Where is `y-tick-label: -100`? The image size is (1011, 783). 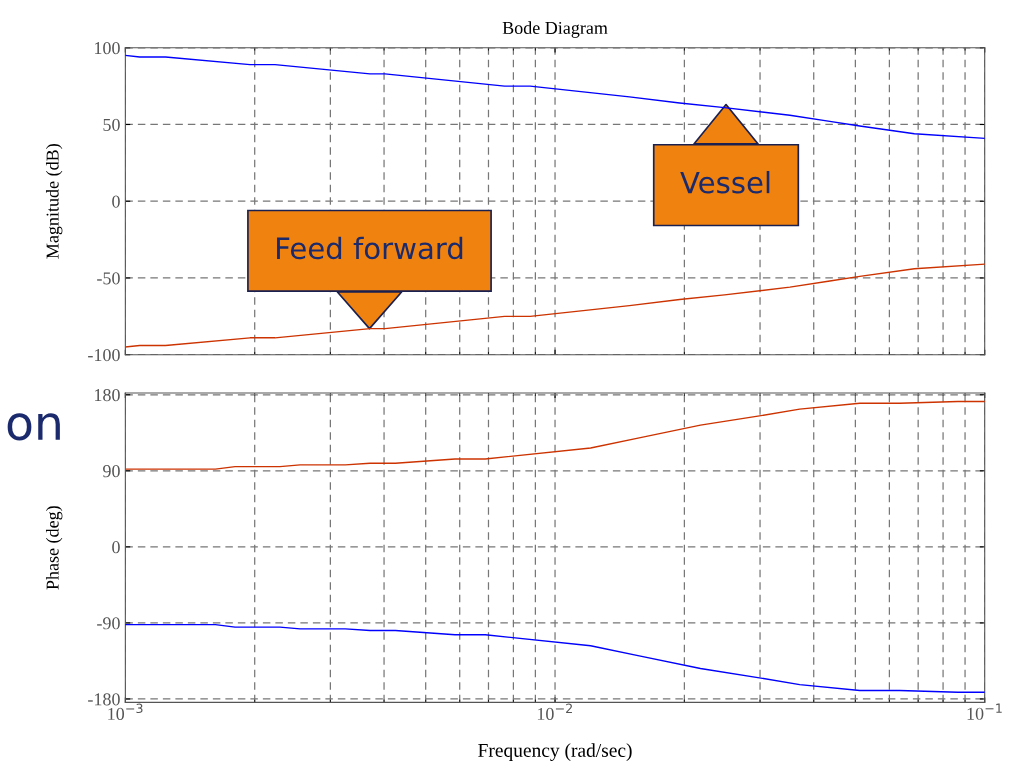 y-tick-label: -100 is located at coordinates (104, 355).